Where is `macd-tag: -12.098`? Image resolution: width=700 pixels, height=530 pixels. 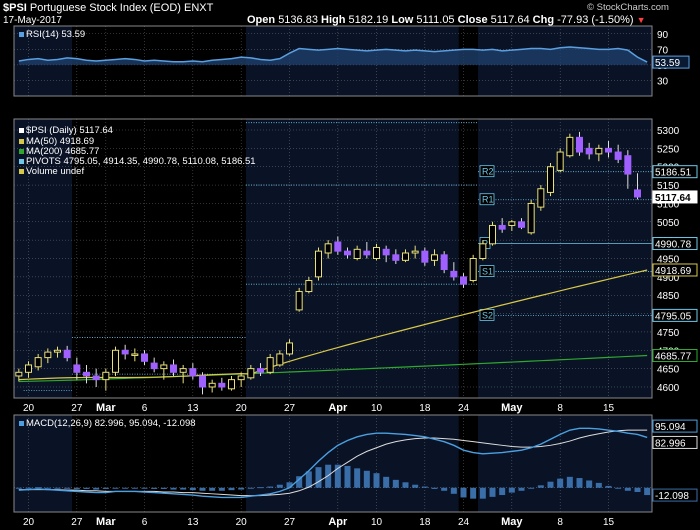
macd-tag: -12.098 is located at coordinates (672, 496).